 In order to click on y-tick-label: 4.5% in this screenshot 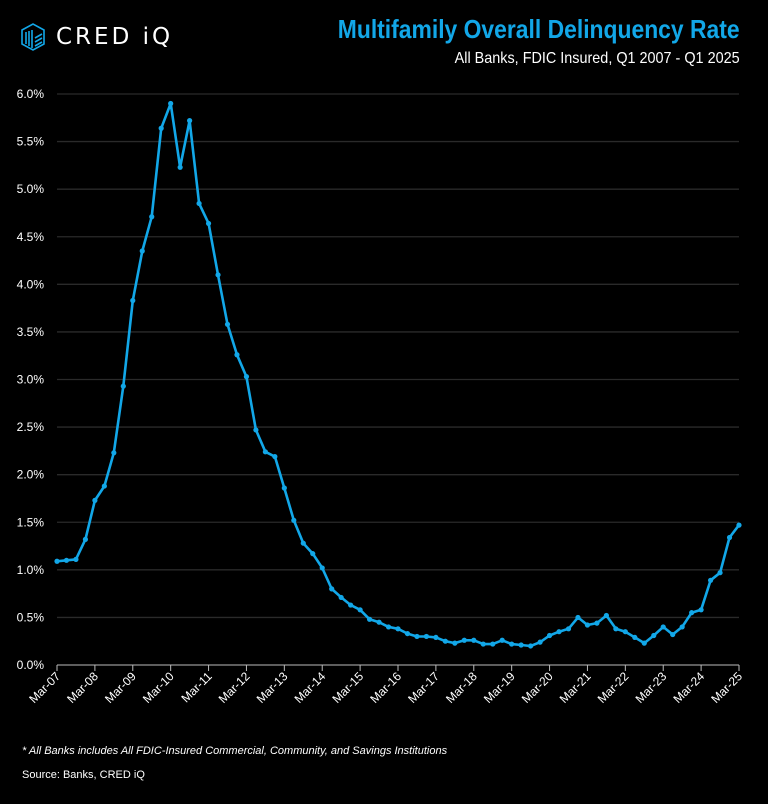, I will do `click(31, 237)`.